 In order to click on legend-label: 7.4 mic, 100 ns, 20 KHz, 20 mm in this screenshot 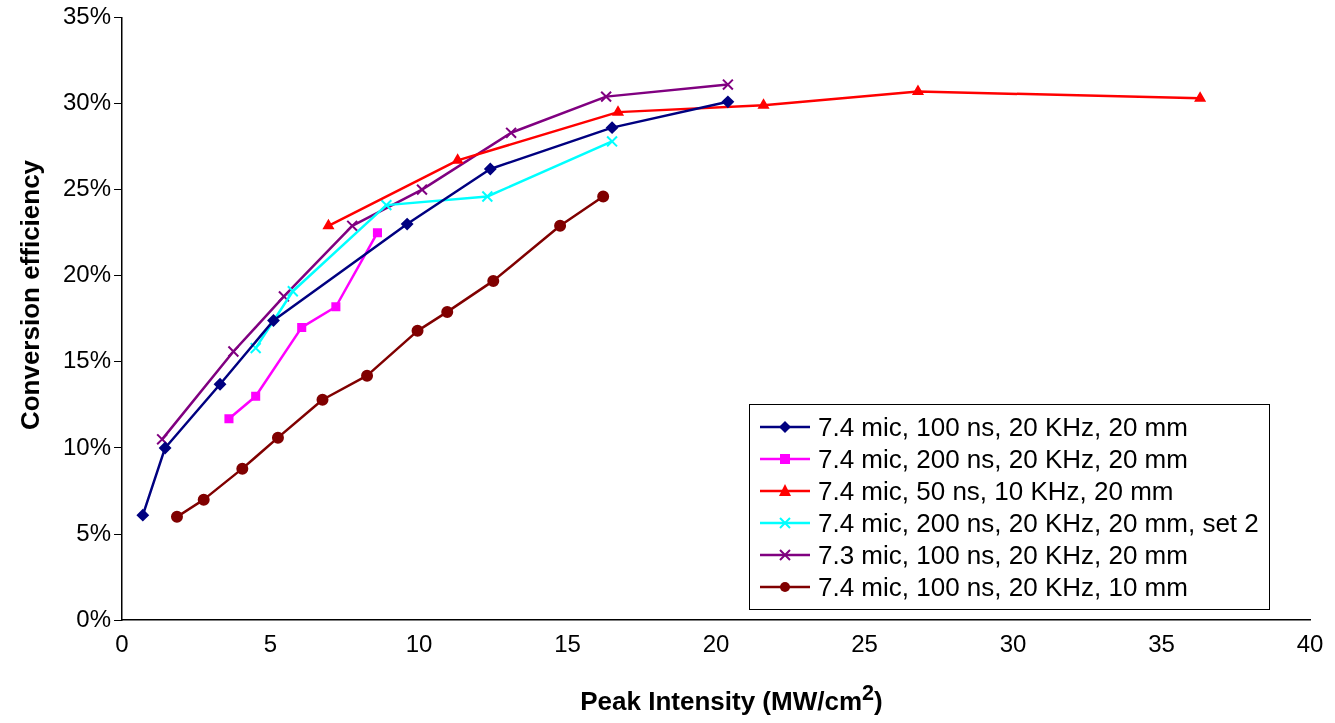, I will do `click(1003, 427)`.